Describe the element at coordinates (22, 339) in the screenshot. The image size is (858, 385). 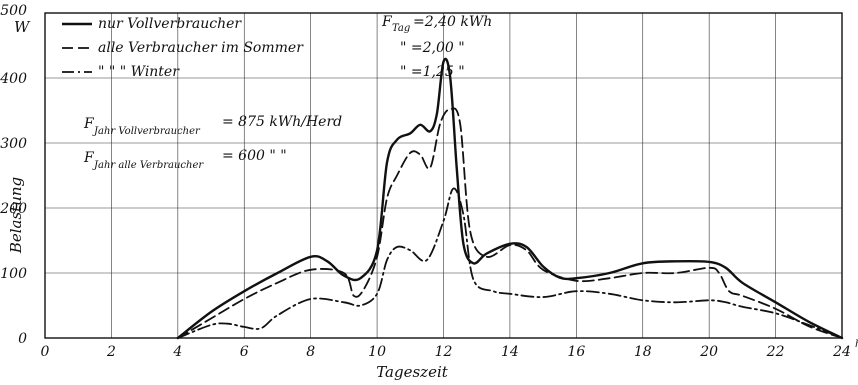
I see `y-tick-label: 0` at that location.